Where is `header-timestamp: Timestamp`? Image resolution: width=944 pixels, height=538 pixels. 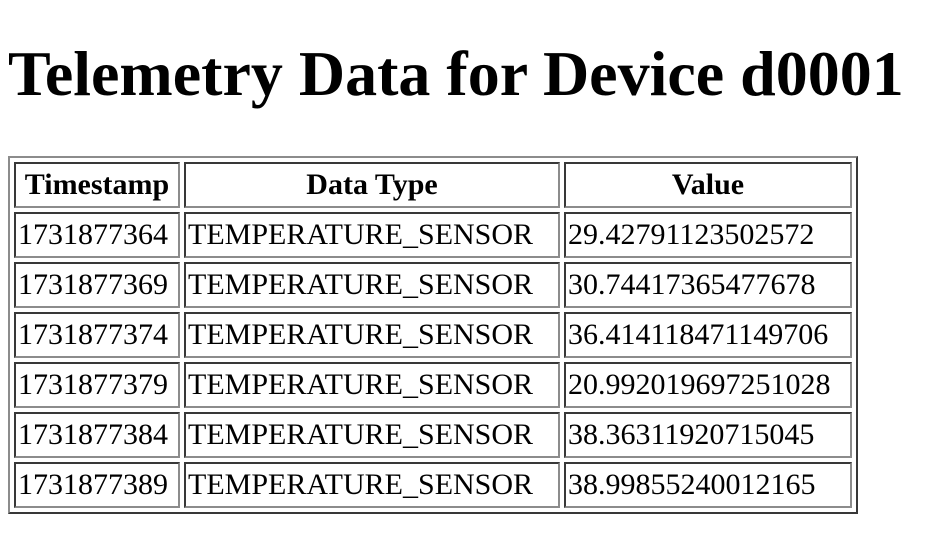
header-timestamp: Timestamp is located at coordinates (97, 185).